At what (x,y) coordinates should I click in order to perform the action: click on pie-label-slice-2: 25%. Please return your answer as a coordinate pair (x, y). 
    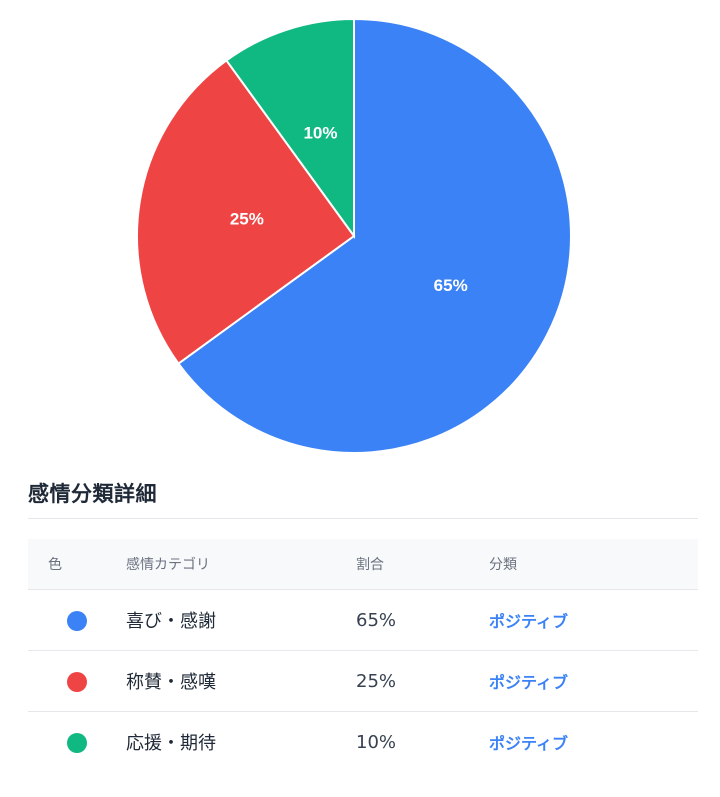
    Looking at the image, I should click on (247, 219).